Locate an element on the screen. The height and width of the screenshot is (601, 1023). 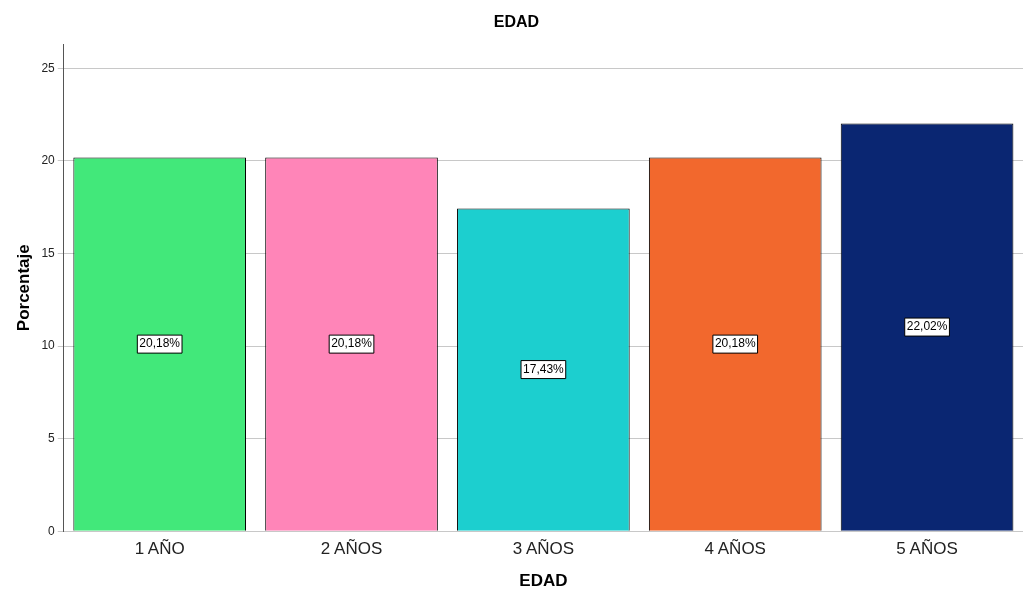
data-label: 22,02% is located at coordinates (927, 326).